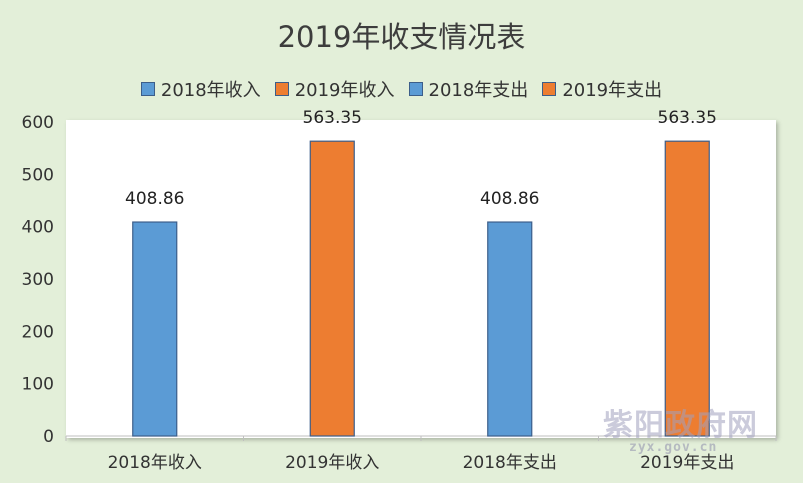 The height and width of the screenshot is (483, 803). I want to click on legend-label: 2019年支出, so click(612, 90).